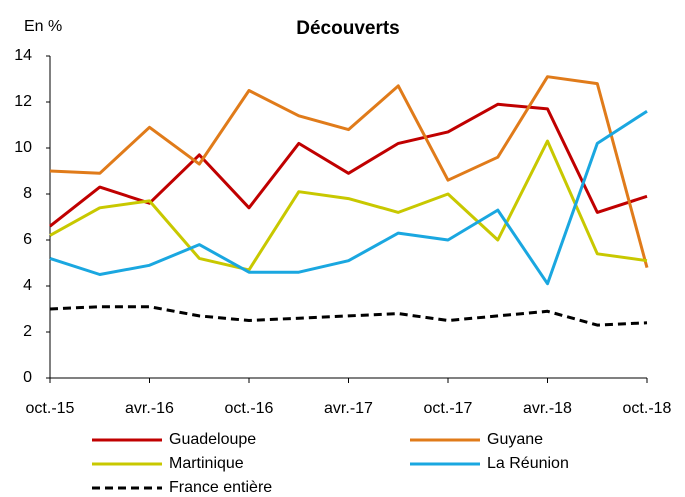  What do you see at coordinates (348, 28) in the screenshot?
I see `chart-title: Découverts` at bounding box center [348, 28].